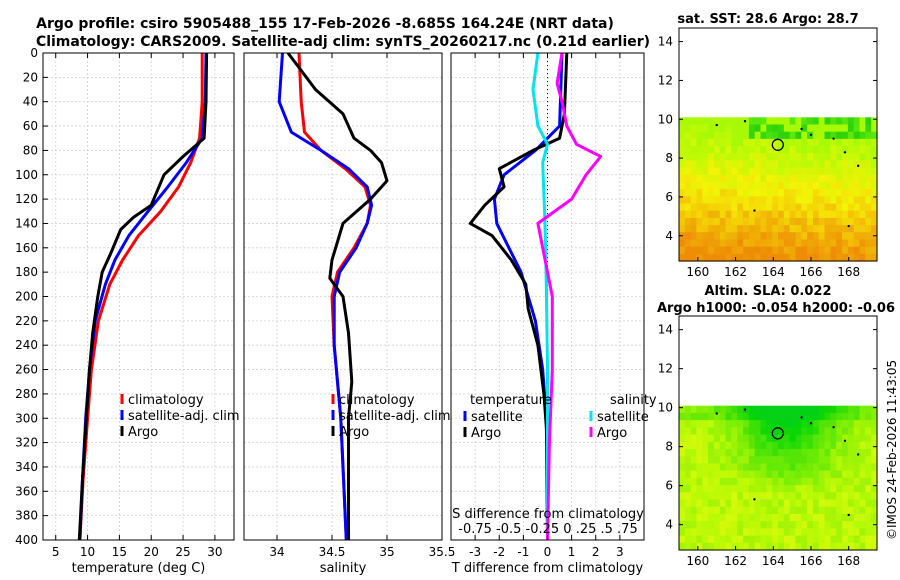 This screenshot has height=580, width=900. What do you see at coordinates (612, 433) in the screenshot?
I see `diff-salinity-legend-label: Argo` at bounding box center [612, 433].